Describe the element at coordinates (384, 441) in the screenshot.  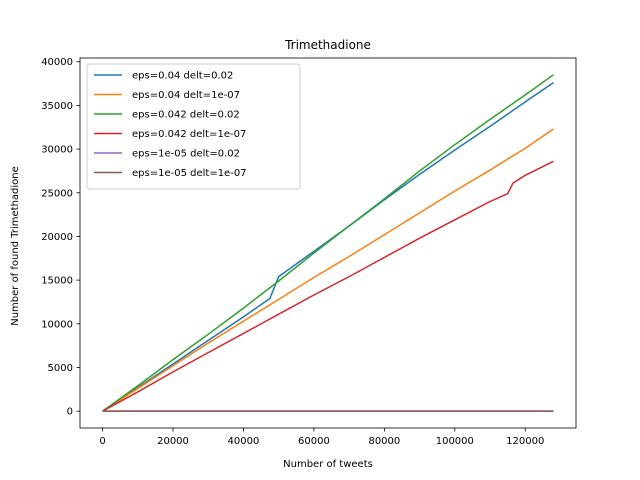
I see `x-tick-label: 80000` at that location.